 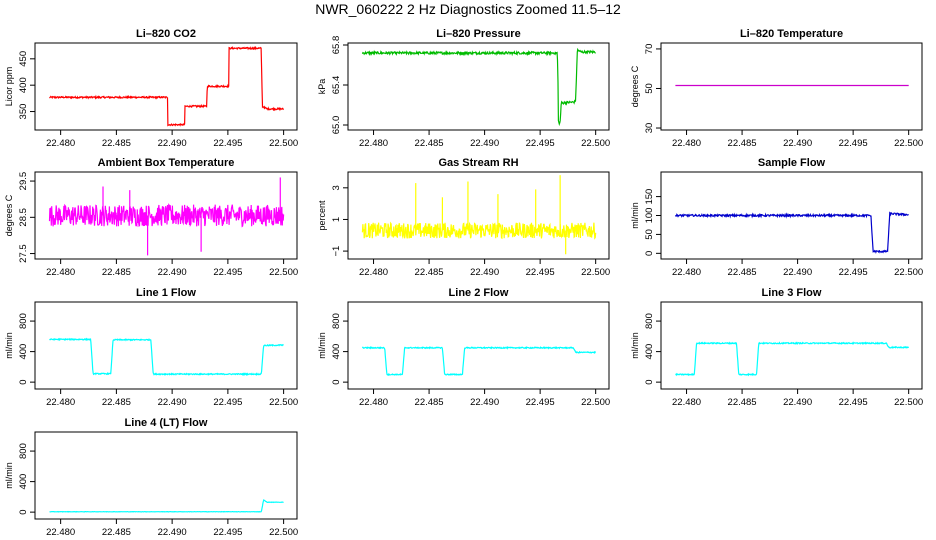 What do you see at coordinates (649, 197) in the screenshot?
I see `y-tick-label: 150` at bounding box center [649, 197].